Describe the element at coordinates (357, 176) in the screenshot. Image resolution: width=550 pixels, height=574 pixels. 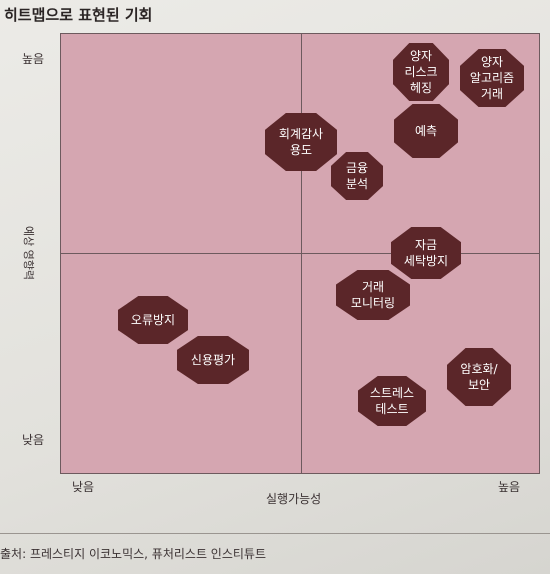
I see `node-financial-analysis: 금융 분석` at that location.